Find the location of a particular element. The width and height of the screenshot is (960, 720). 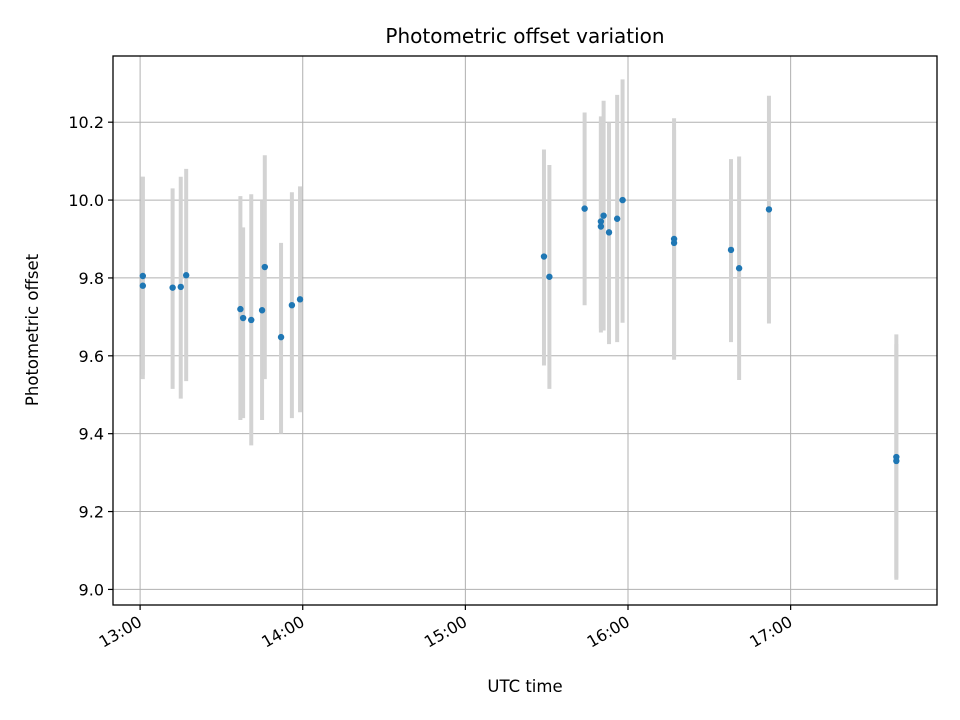

chart-title: Photometric offset variation is located at coordinates (524, 36).